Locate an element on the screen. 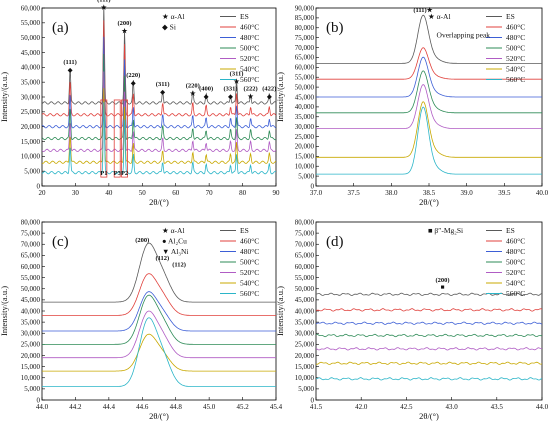 The width and height of the screenshot is (550, 432). y-tick-label: 55,000 is located at coordinates (31, 278).